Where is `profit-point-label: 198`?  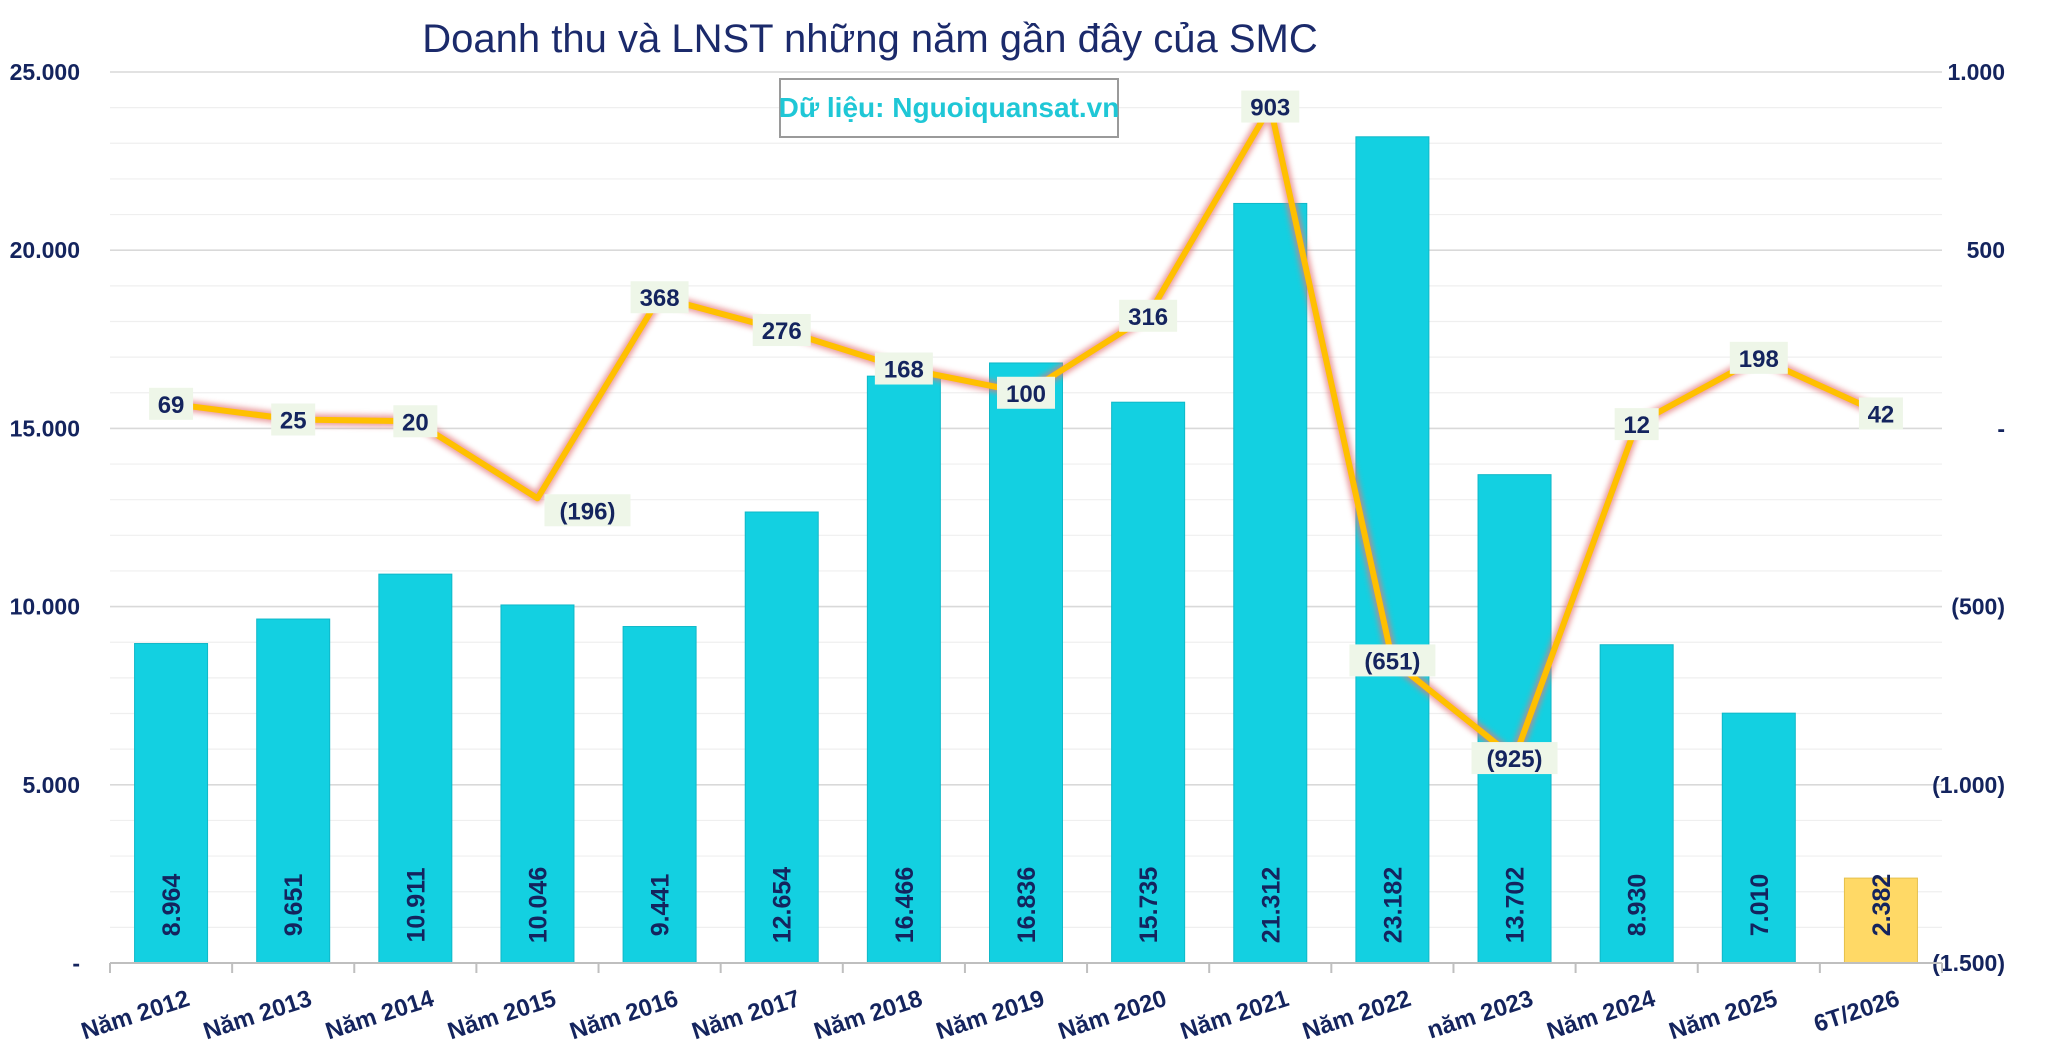 profit-point-label: 198 is located at coordinates (1759, 359).